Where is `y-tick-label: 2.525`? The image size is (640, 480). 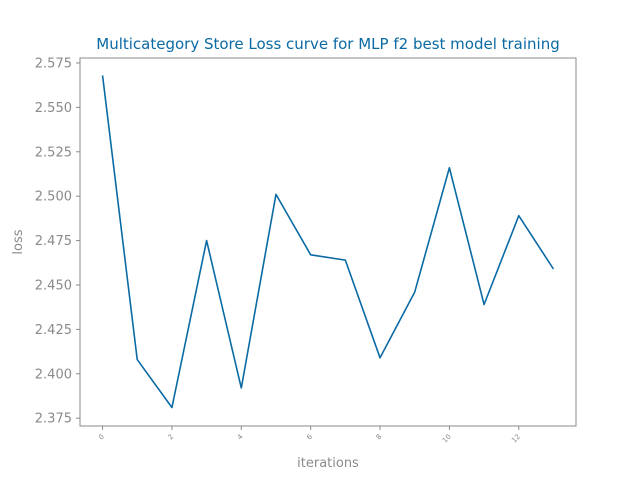
y-tick-label: 2.525 is located at coordinates (53, 152).